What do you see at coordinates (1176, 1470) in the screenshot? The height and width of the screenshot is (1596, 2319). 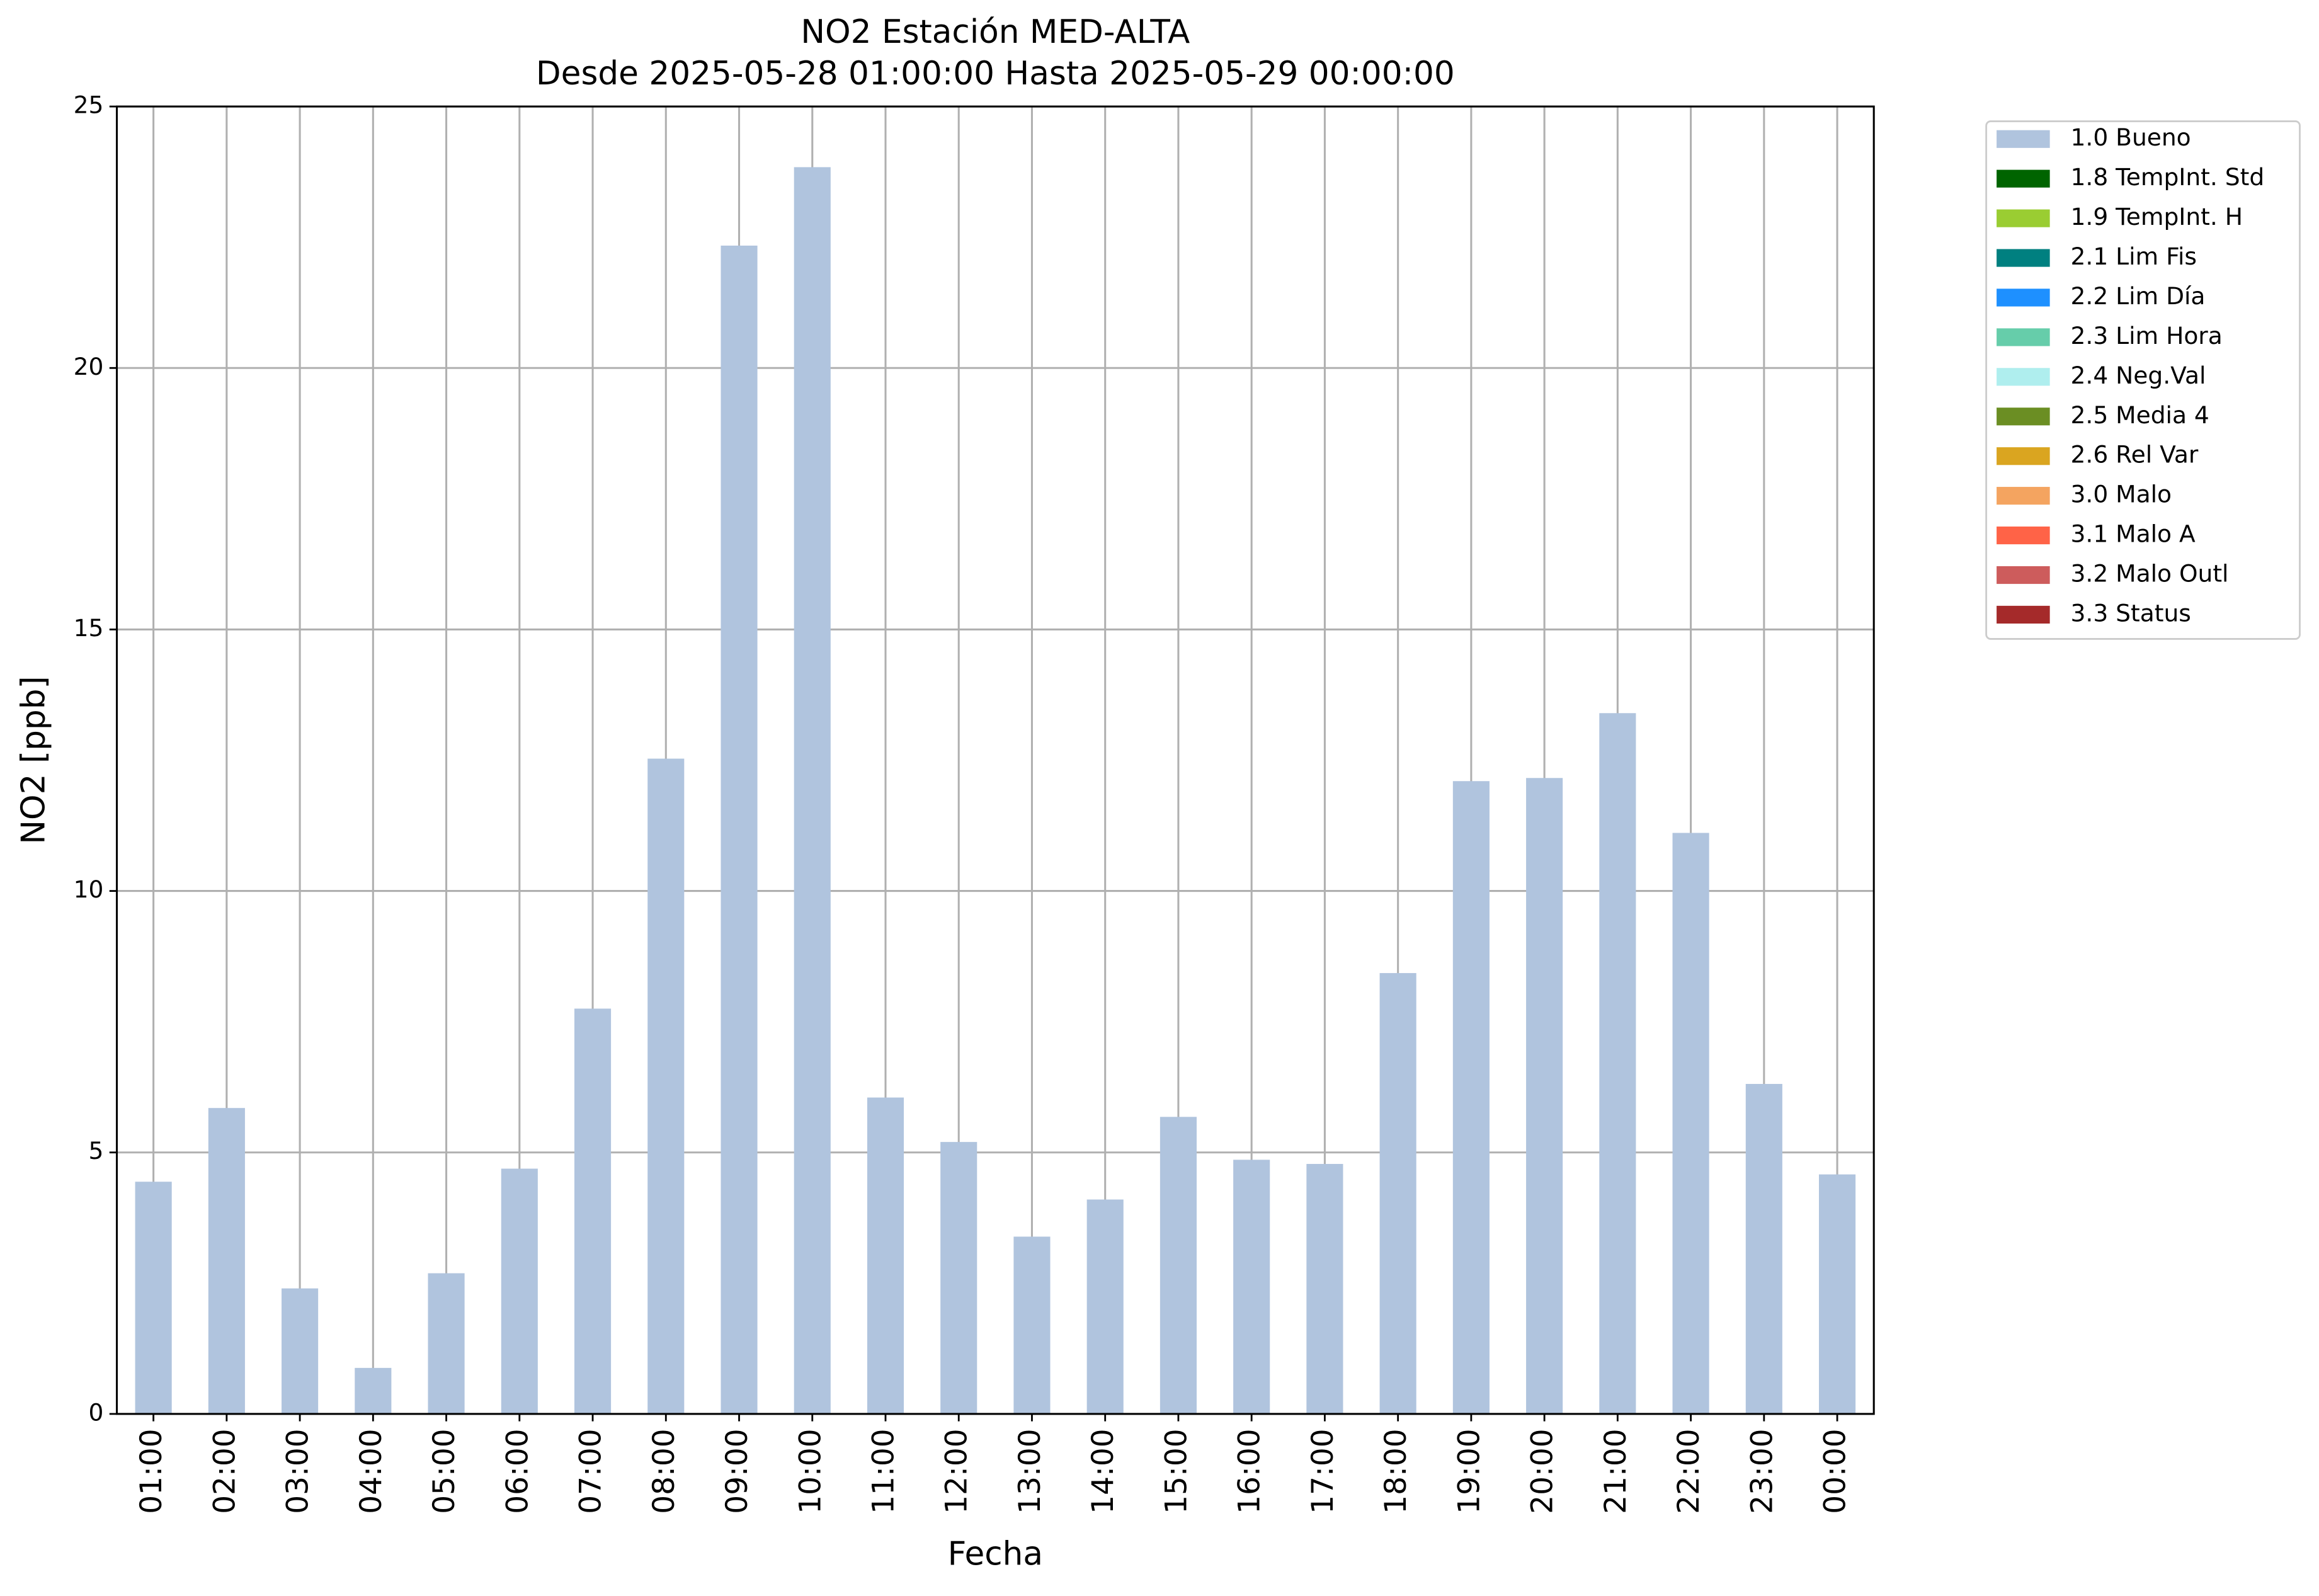 I see `x-tick-label: 15:00` at bounding box center [1176, 1470].